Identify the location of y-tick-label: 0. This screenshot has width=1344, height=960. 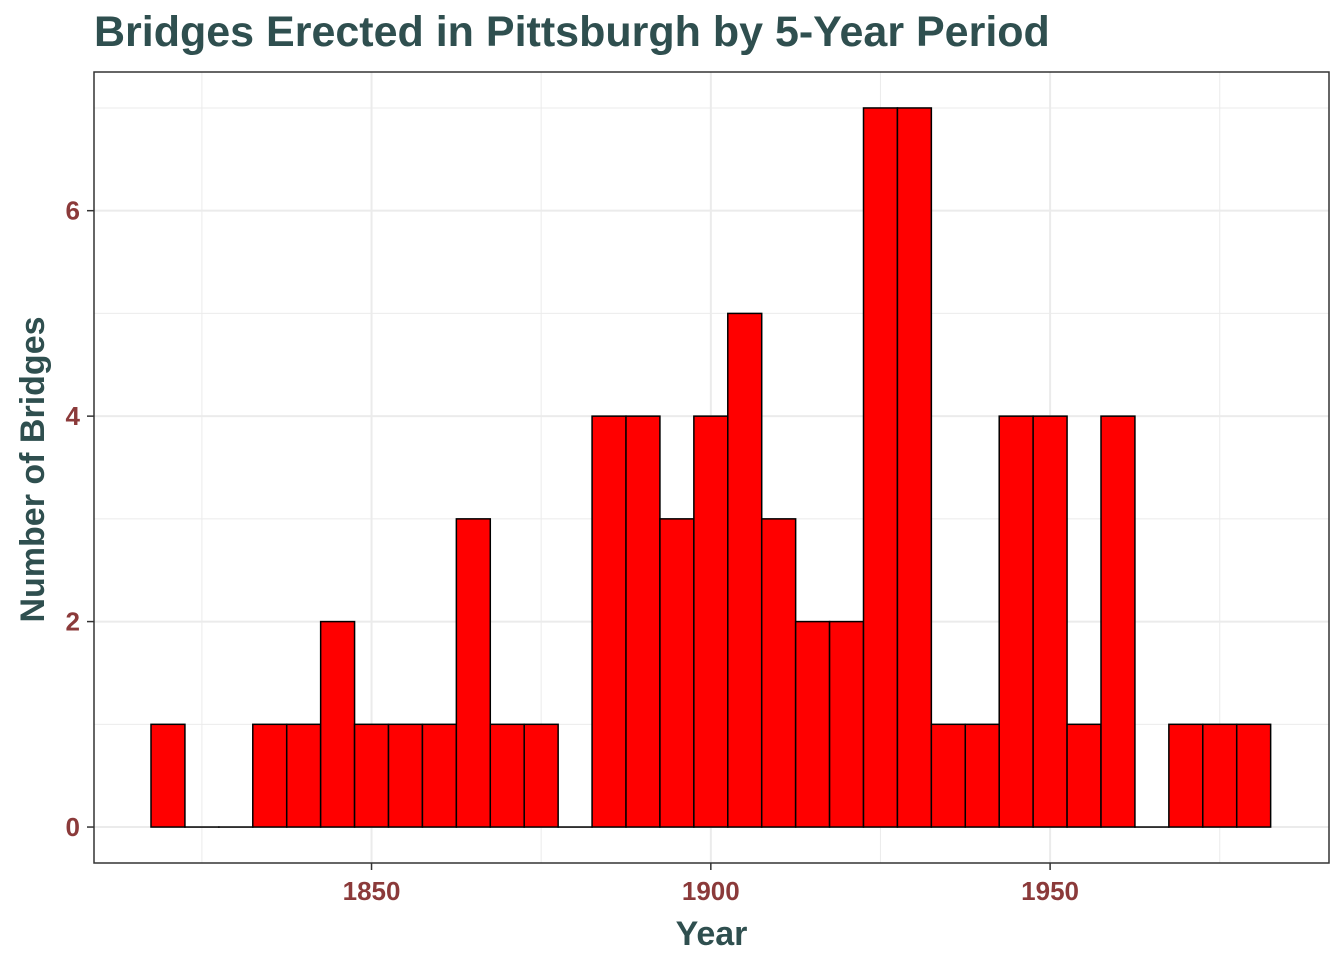
(73, 827).